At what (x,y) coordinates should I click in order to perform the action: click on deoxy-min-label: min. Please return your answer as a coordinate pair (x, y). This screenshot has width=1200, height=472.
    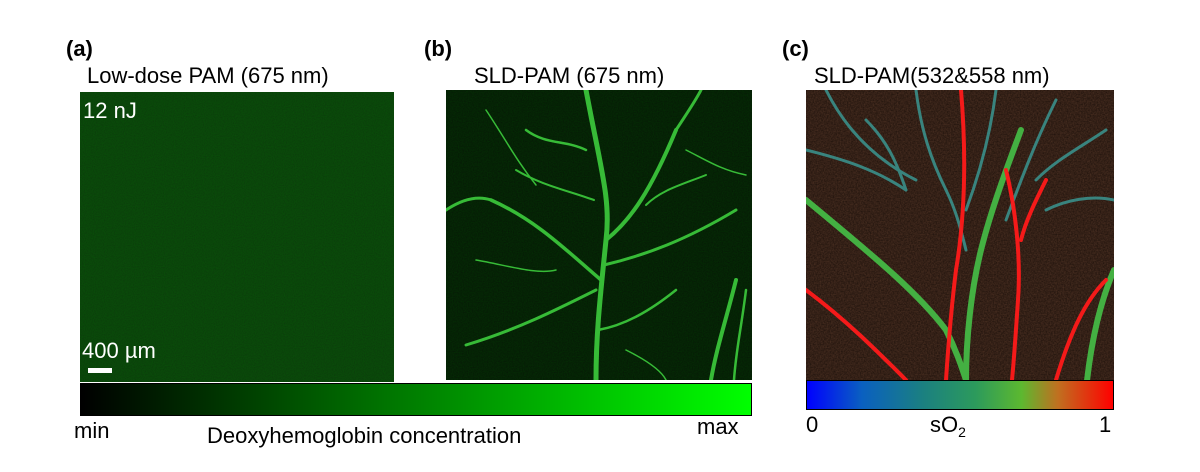
    Looking at the image, I should click on (92, 430).